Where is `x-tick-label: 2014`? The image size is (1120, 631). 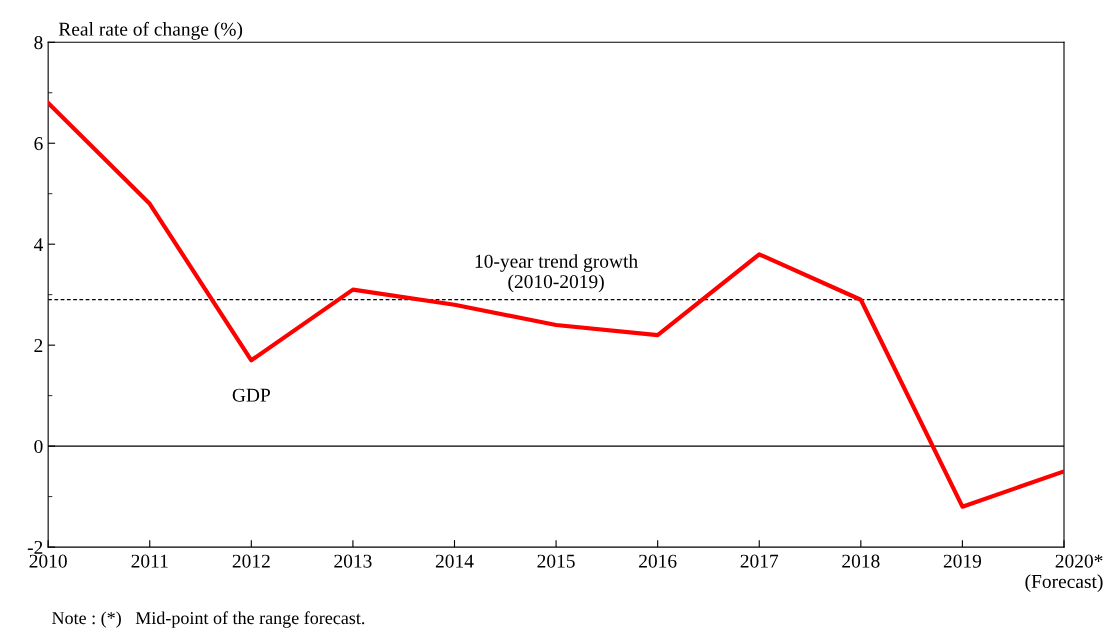 x-tick-label: 2014 is located at coordinates (454, 561).